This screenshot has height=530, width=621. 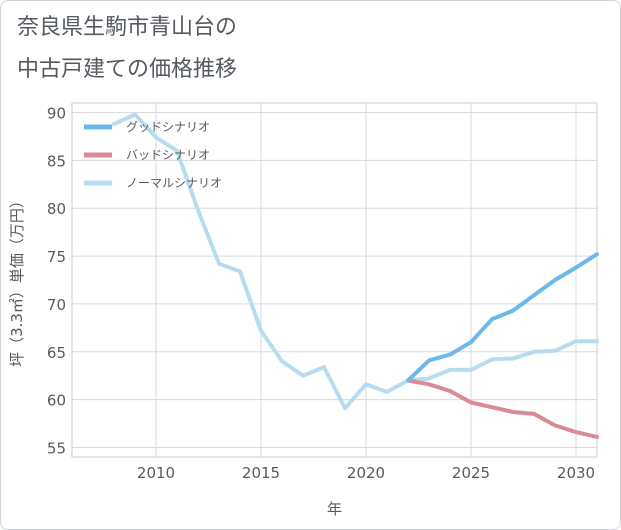 What do you see at coordinates (56, 281) in the screenshot?
I see `y-axis-ticks: 55 60 65 70 75 80 85 90` at bounding box center [56, 281].